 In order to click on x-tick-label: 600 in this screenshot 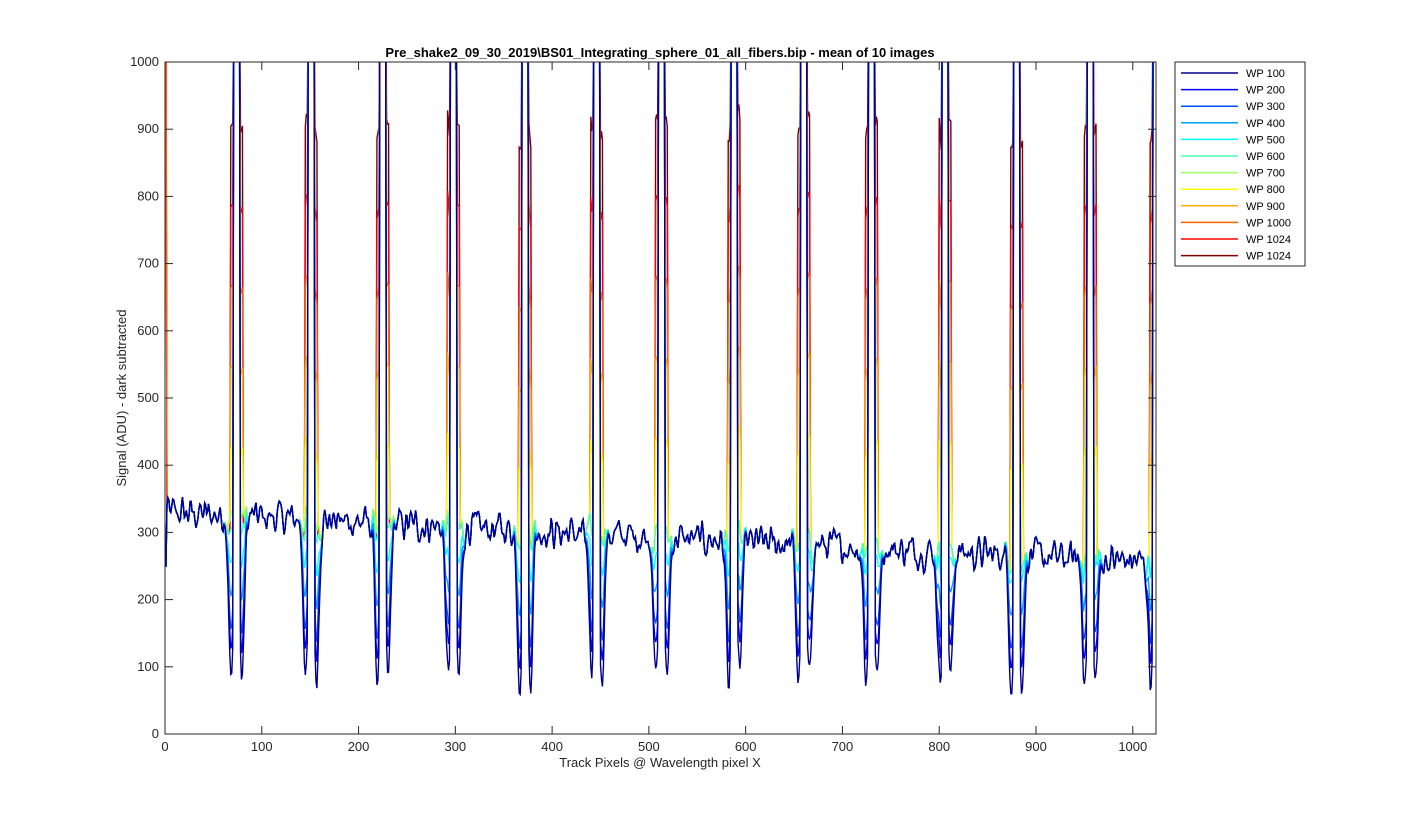, I will do `click(746, 746)`.